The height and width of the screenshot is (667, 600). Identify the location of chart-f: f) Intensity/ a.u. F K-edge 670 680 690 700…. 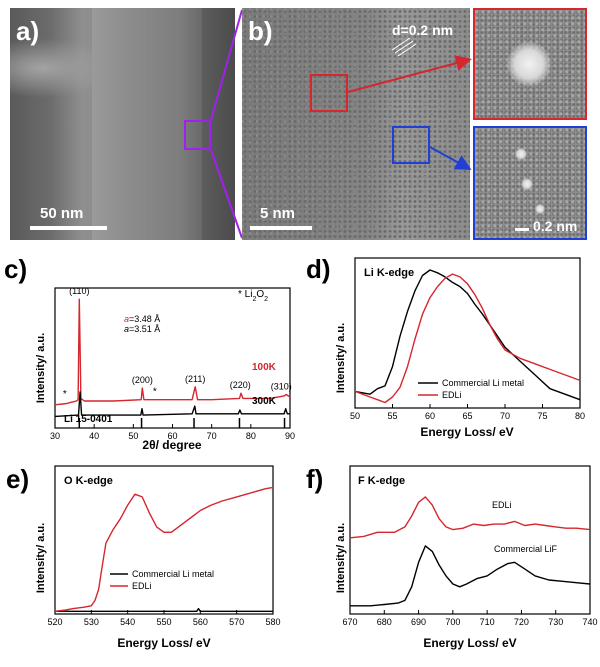
(452, 557).